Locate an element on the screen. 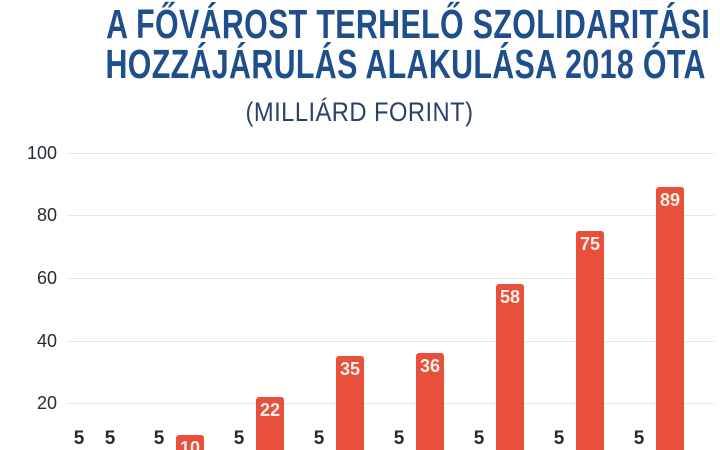 This screenshot has width=720, height=450. y-axis-tick-label: 80 is located at coordinates (46, 215).